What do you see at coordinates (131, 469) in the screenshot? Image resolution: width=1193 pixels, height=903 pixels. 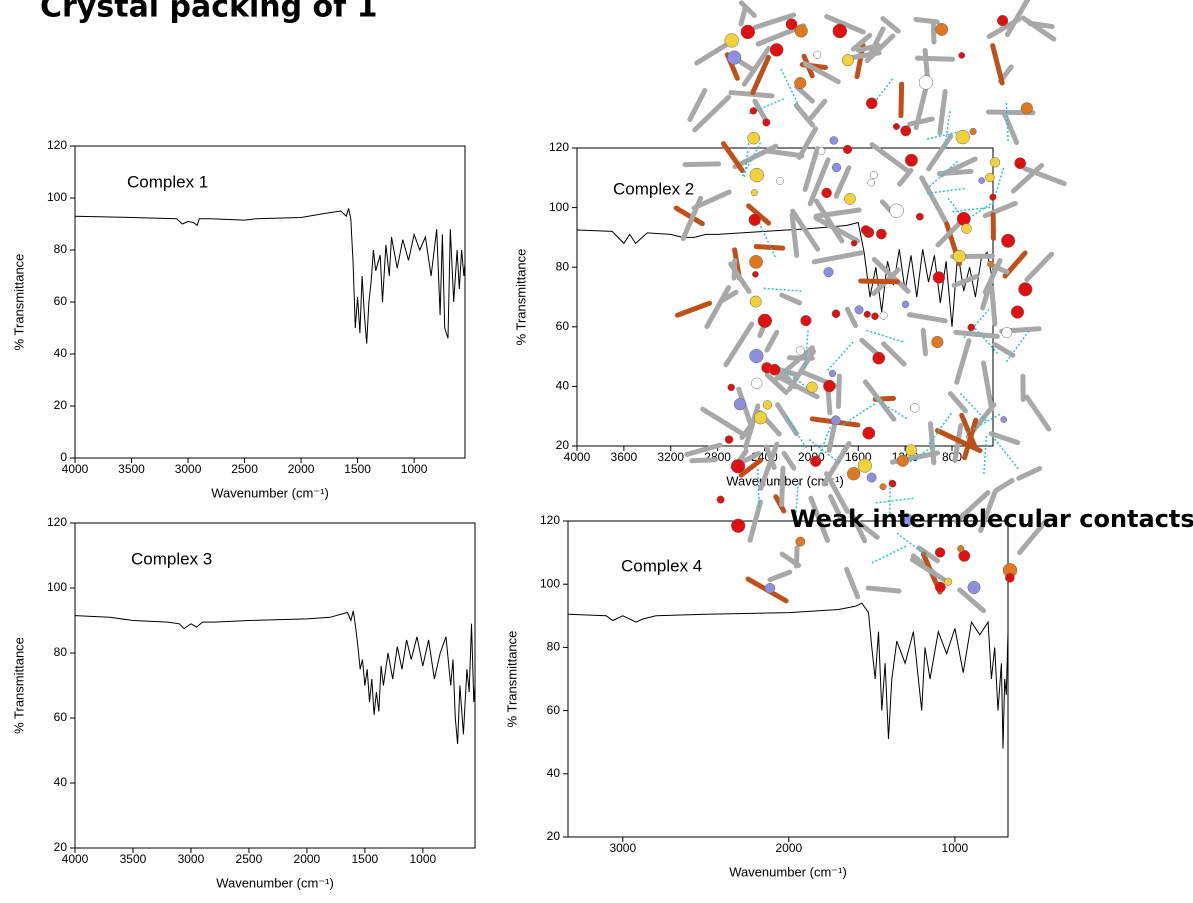 I see `x-tick-label: 3500` at bounding box center [131, 469].